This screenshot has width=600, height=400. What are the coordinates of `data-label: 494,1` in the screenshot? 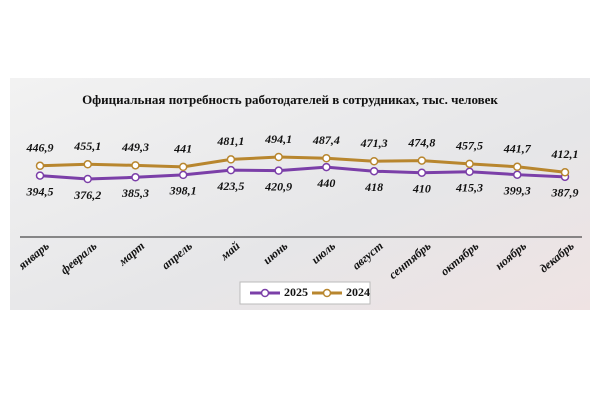 It's located at (278, 139).